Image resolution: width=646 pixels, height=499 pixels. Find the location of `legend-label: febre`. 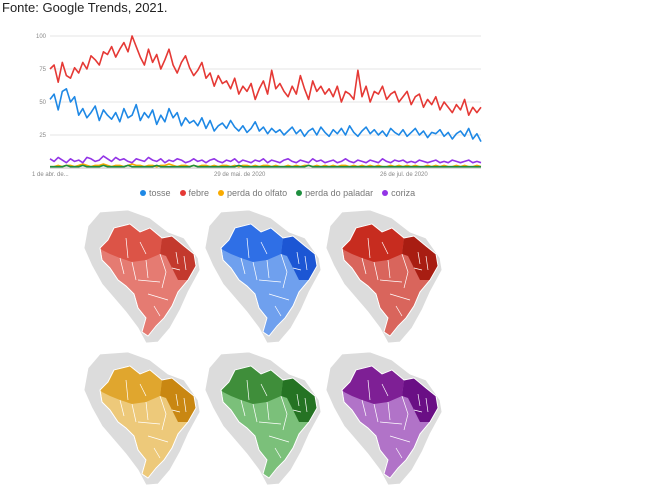

legend-label: febre is located at coordinates (199, 193).